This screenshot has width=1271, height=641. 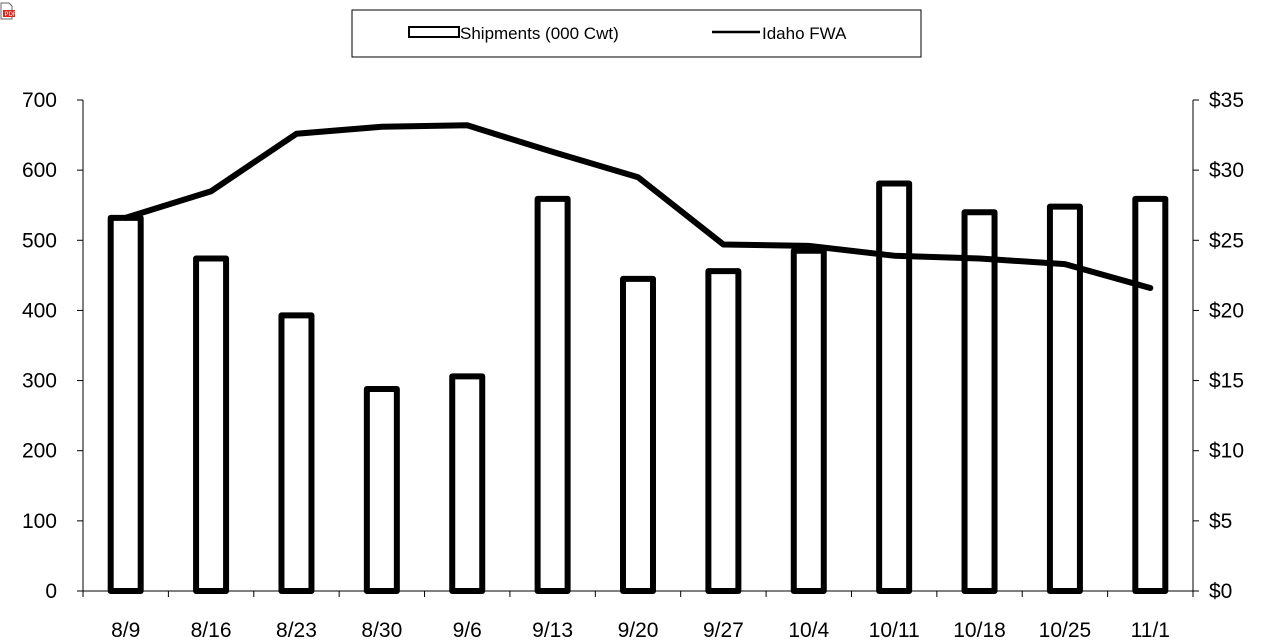 What do you see at coordinates (39, 310) in the screenshot?
I see `y-tick-label-left: 400` at bounding box center [39, 310].